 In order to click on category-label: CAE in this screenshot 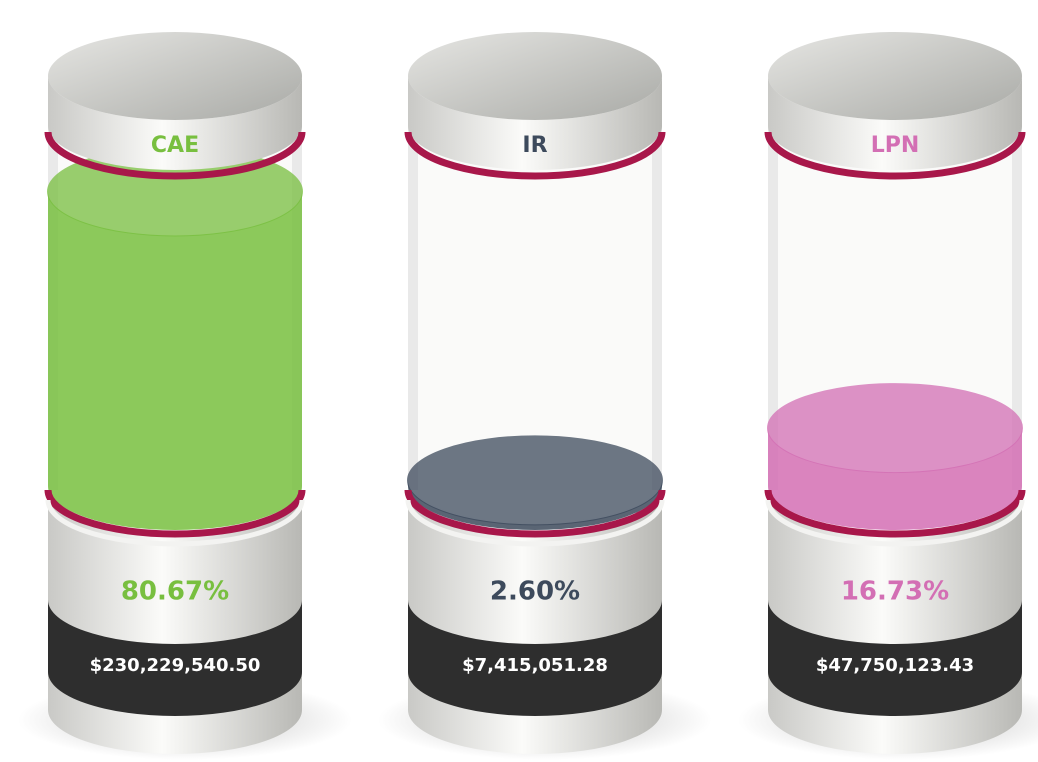, I will do `click(175, 145)`.